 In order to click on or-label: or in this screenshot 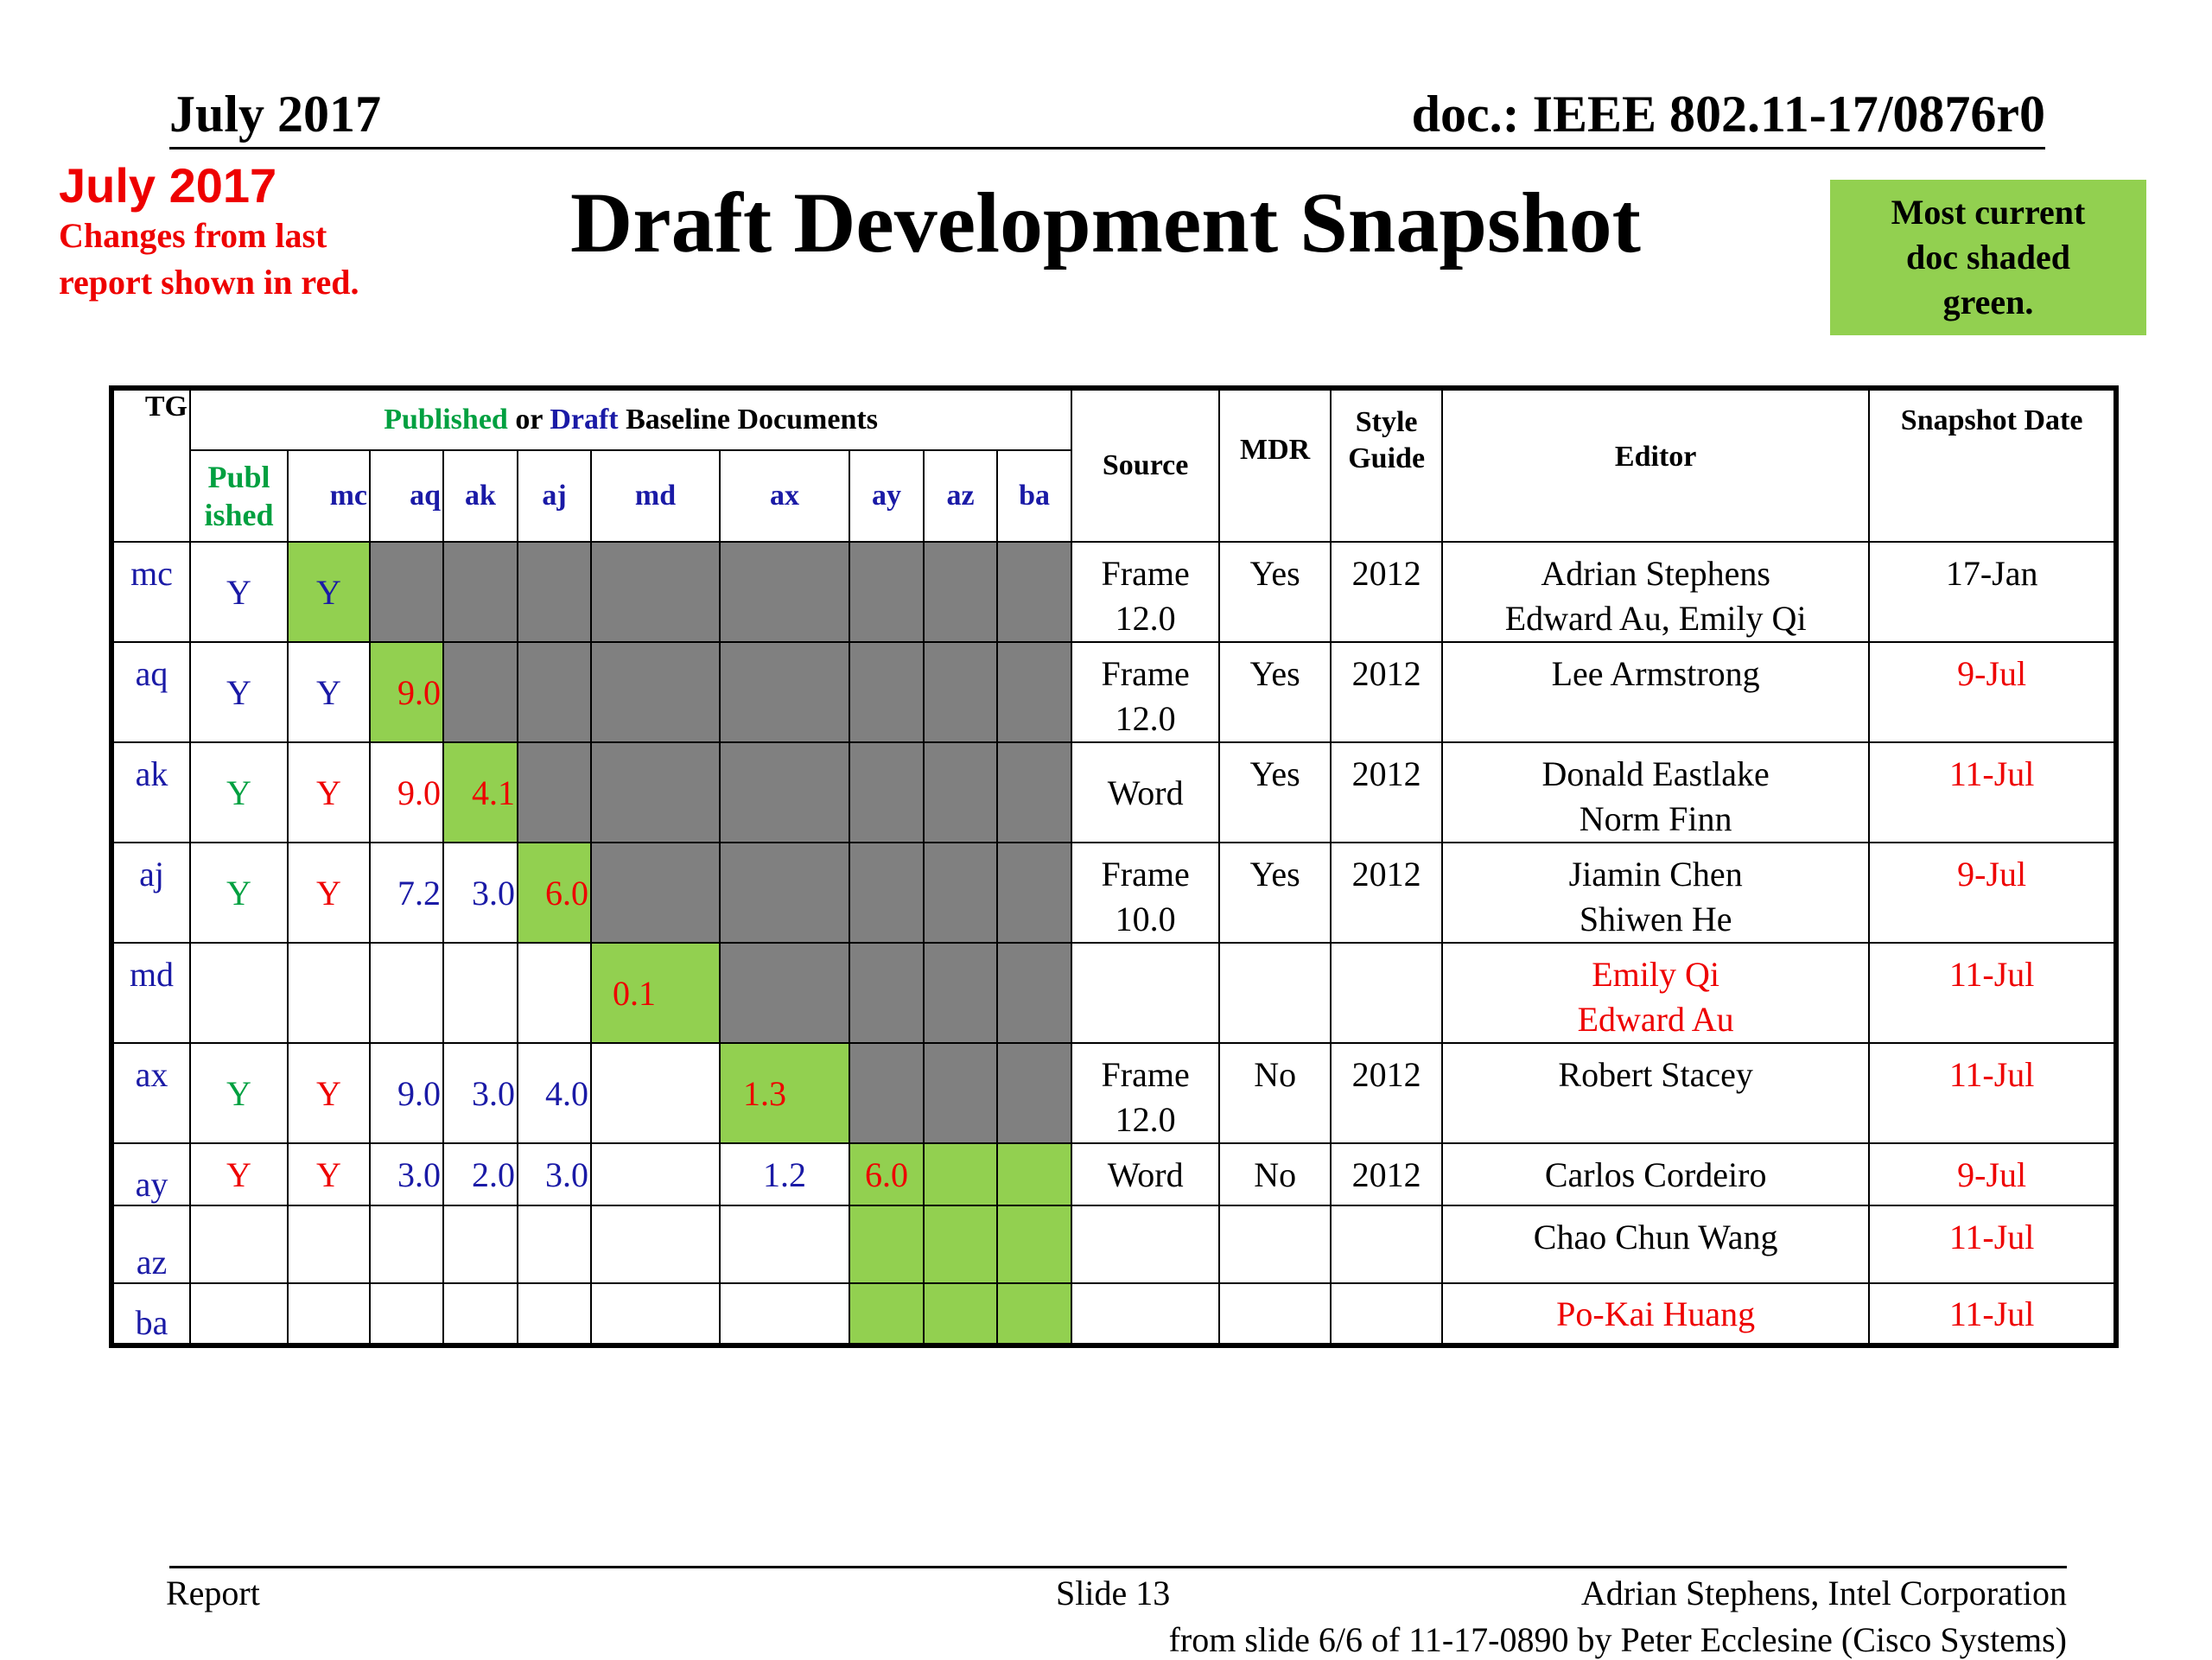, I will do `click(528, 420)`.